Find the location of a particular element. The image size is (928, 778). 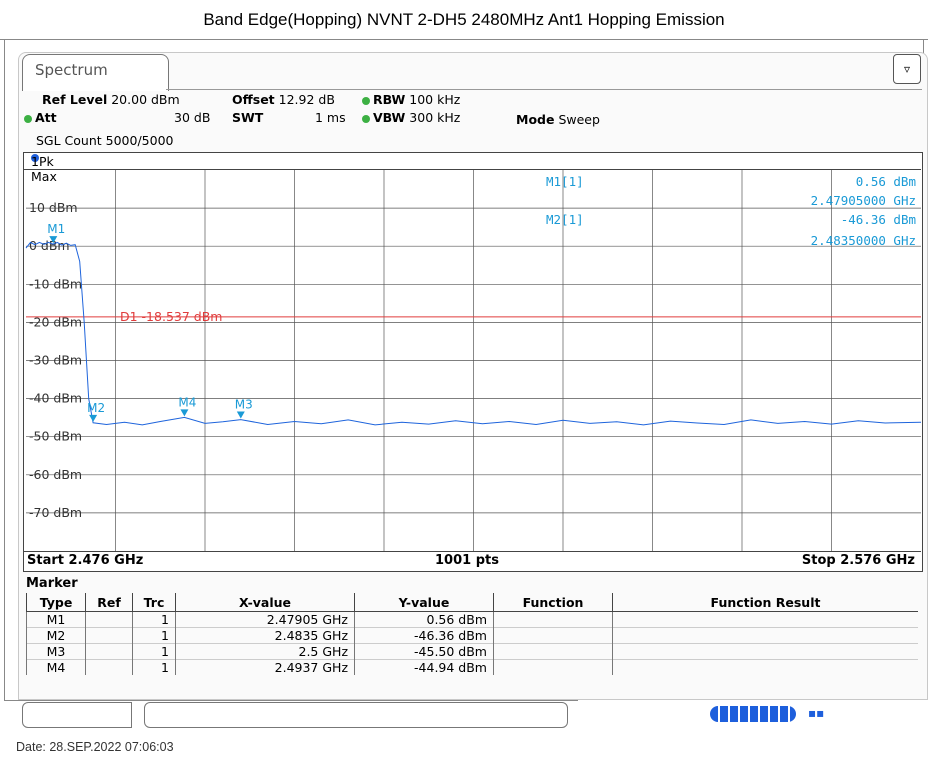

marker-m1-label: M1 is located at coordinates (56, 229).